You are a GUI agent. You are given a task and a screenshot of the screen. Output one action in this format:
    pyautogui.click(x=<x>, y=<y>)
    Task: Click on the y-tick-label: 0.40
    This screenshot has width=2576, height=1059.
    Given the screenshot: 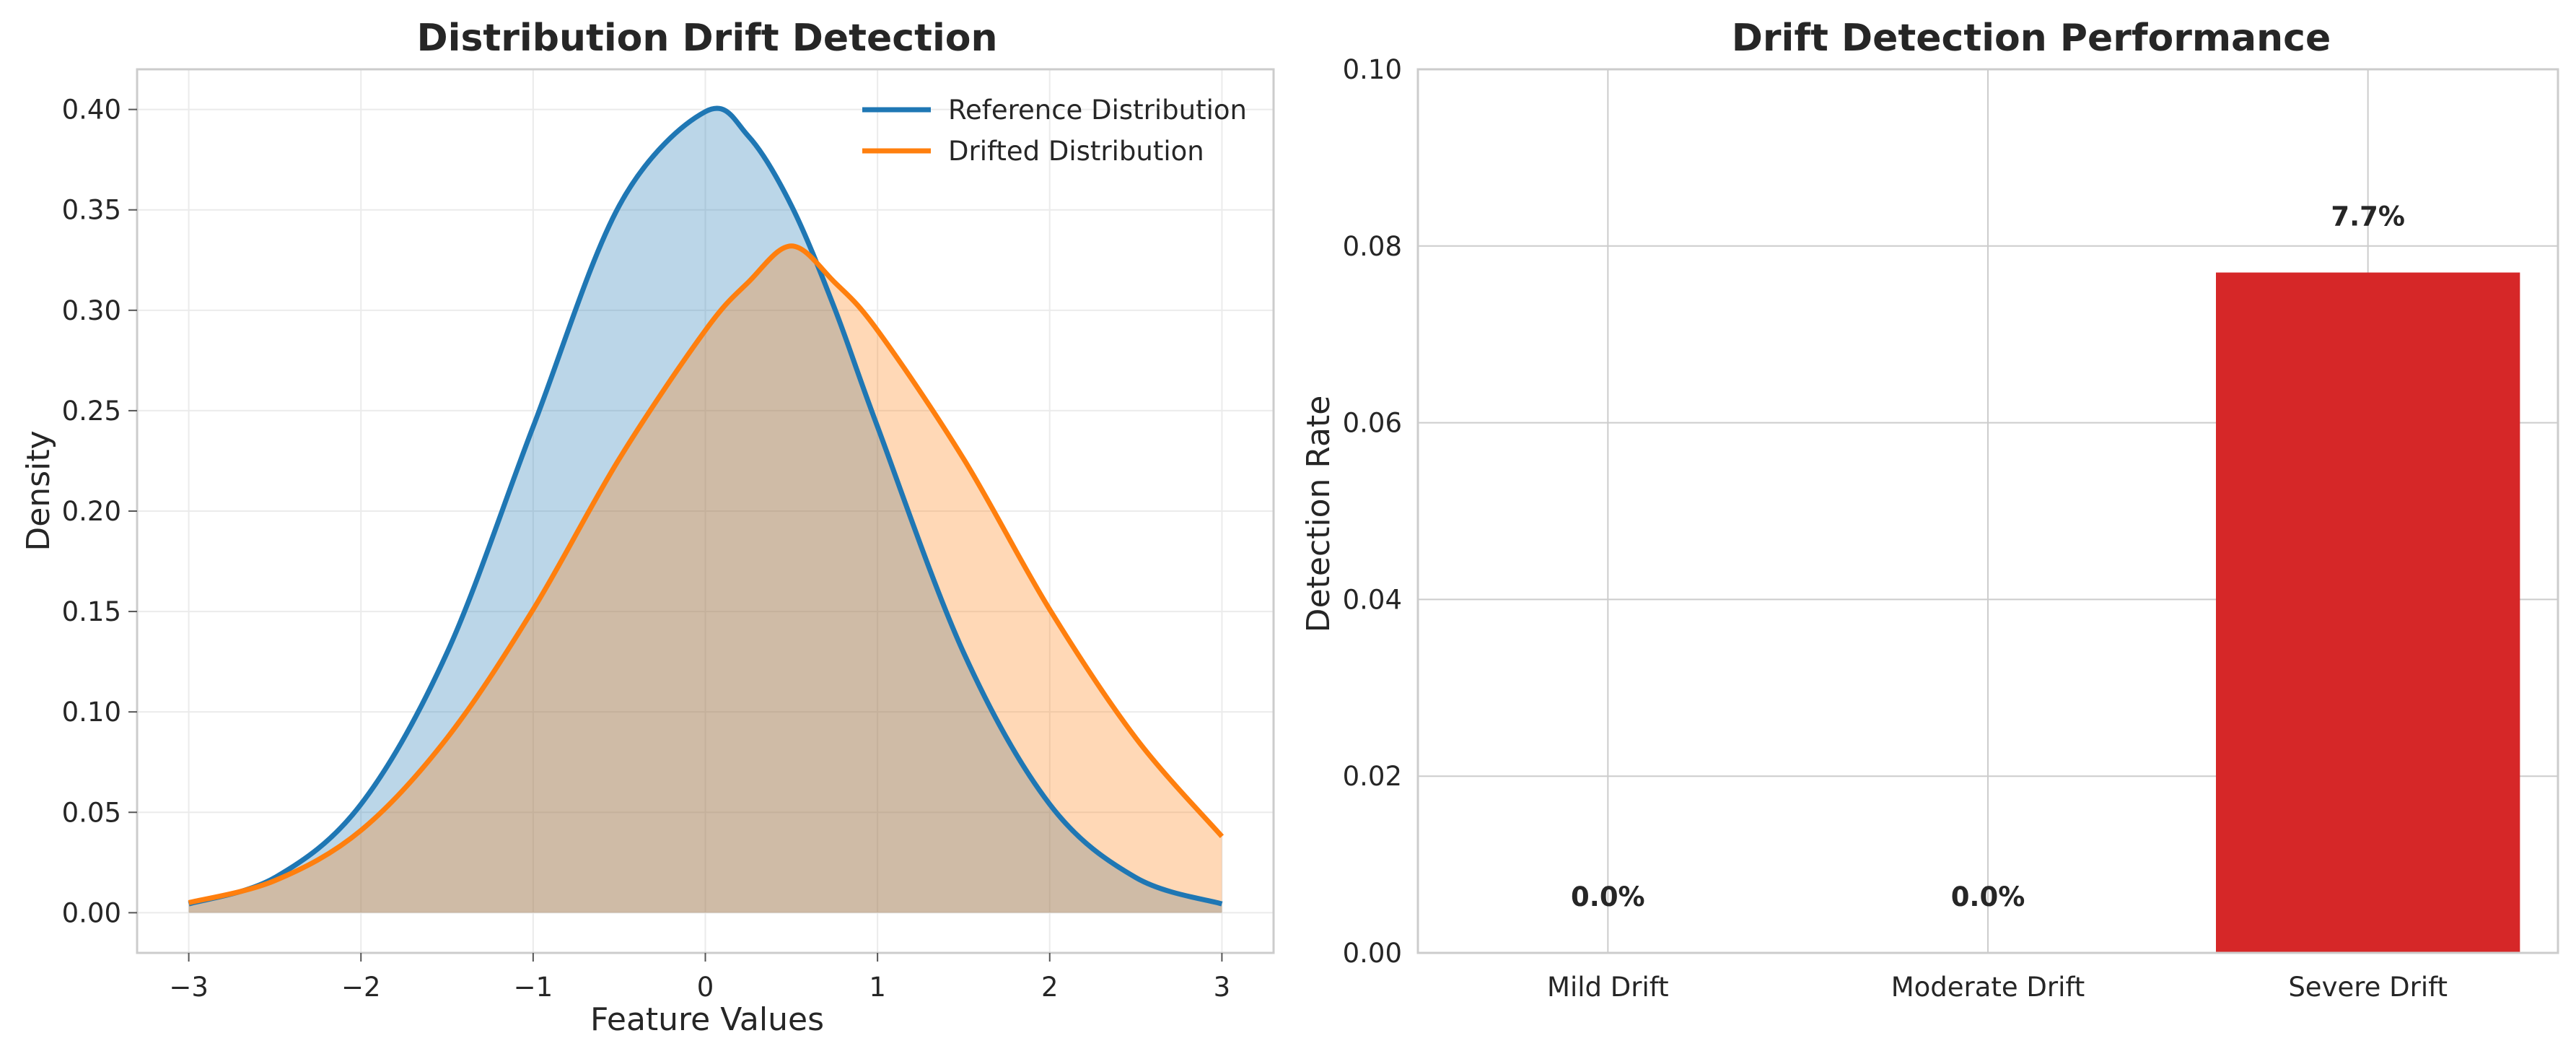 What is the action you would take?
    pyautogui.click(x=91, y=110)
    